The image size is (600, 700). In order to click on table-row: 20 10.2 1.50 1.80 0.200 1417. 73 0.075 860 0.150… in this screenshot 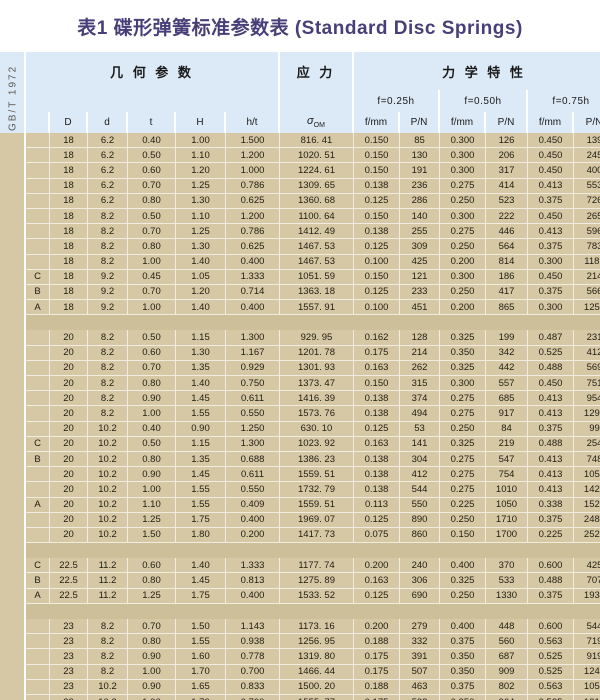, I will do `click(313, 535)`.